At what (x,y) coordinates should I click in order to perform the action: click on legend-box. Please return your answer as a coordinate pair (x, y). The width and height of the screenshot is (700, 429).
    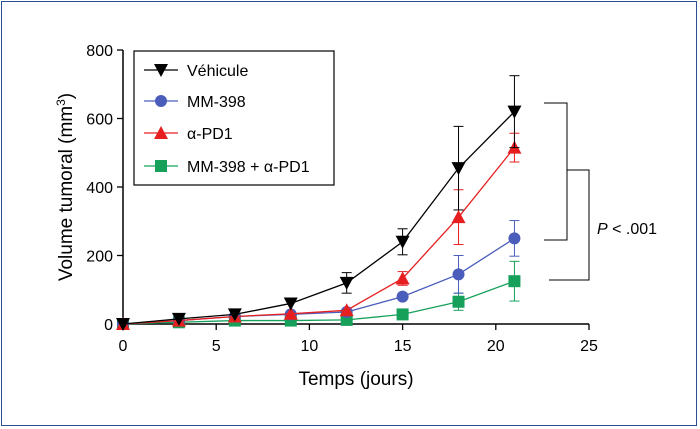
    Looking at the image, I should click on (234, 118).